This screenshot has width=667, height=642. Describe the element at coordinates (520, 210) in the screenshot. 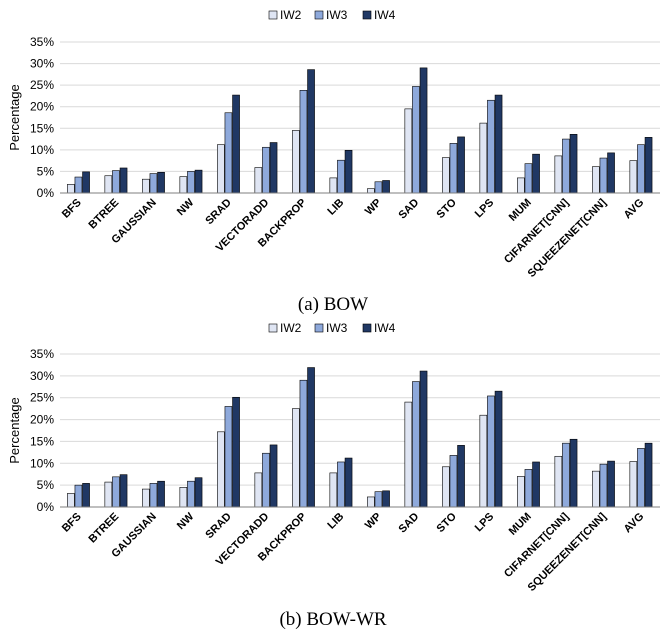

I see `x-tick-label: MUM` at that location.